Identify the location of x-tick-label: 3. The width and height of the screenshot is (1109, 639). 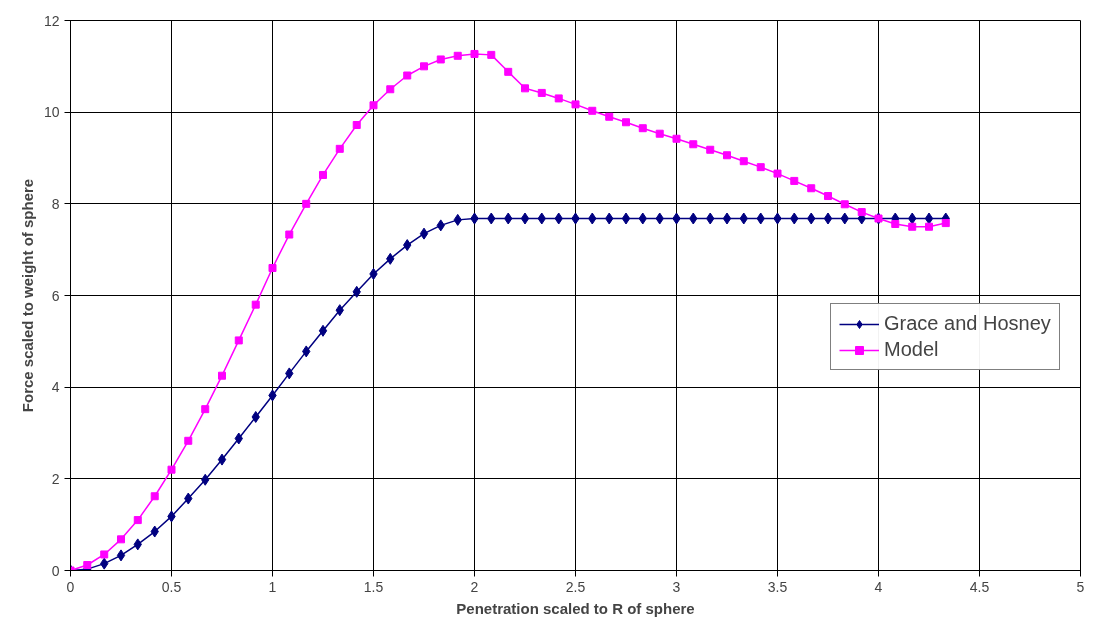
(676, 586).